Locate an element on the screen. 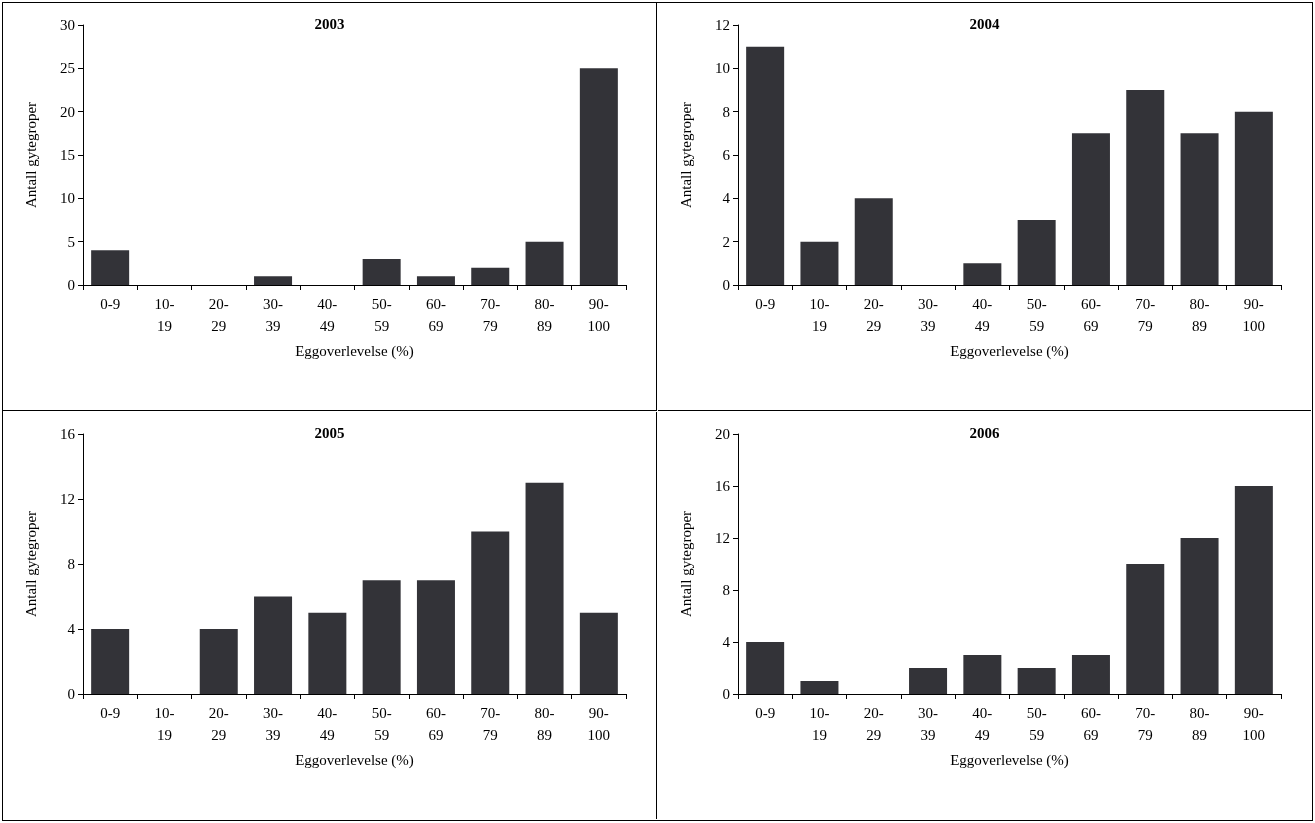 The image size is (1315, 823). y-tick-label: 25 is located at coordinates (67, 68).